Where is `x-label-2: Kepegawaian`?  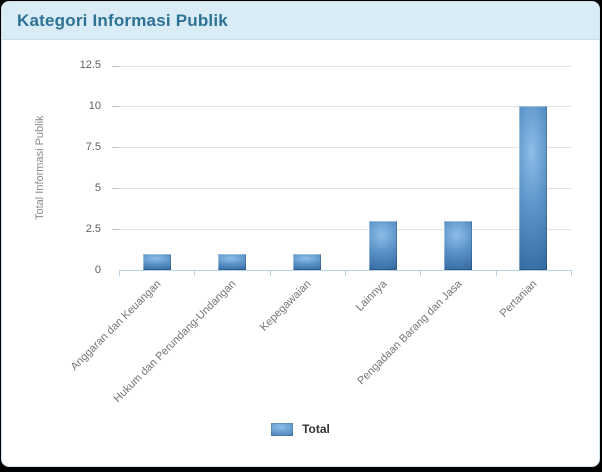
x-label-2: Kepegawaian is located at coordinates (286, 306).